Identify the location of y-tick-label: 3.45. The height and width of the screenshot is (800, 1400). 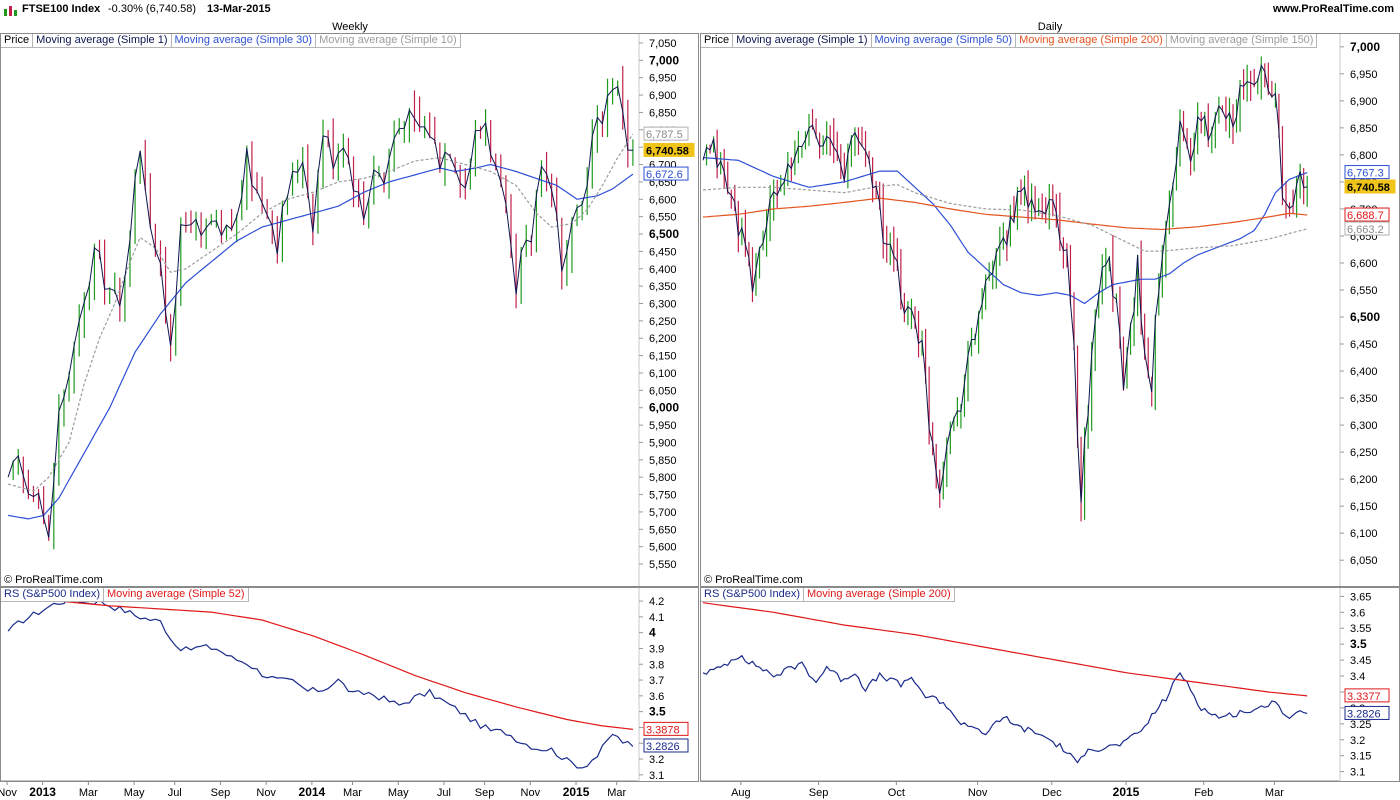
(1360, 661).